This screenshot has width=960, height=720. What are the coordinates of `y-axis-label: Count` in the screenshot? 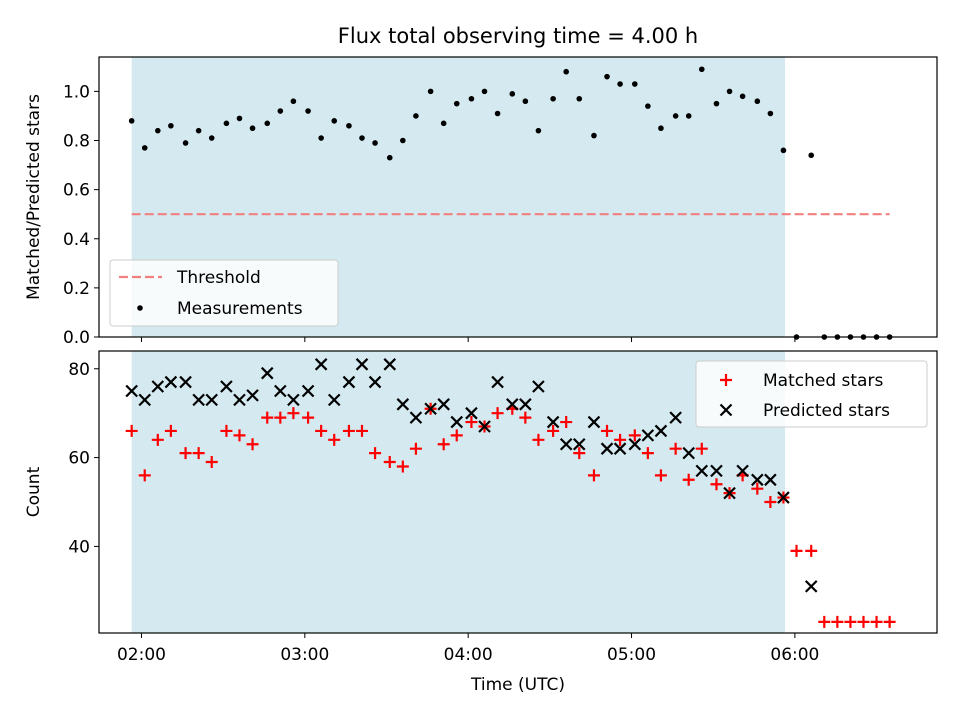 It's located at (34, 491).